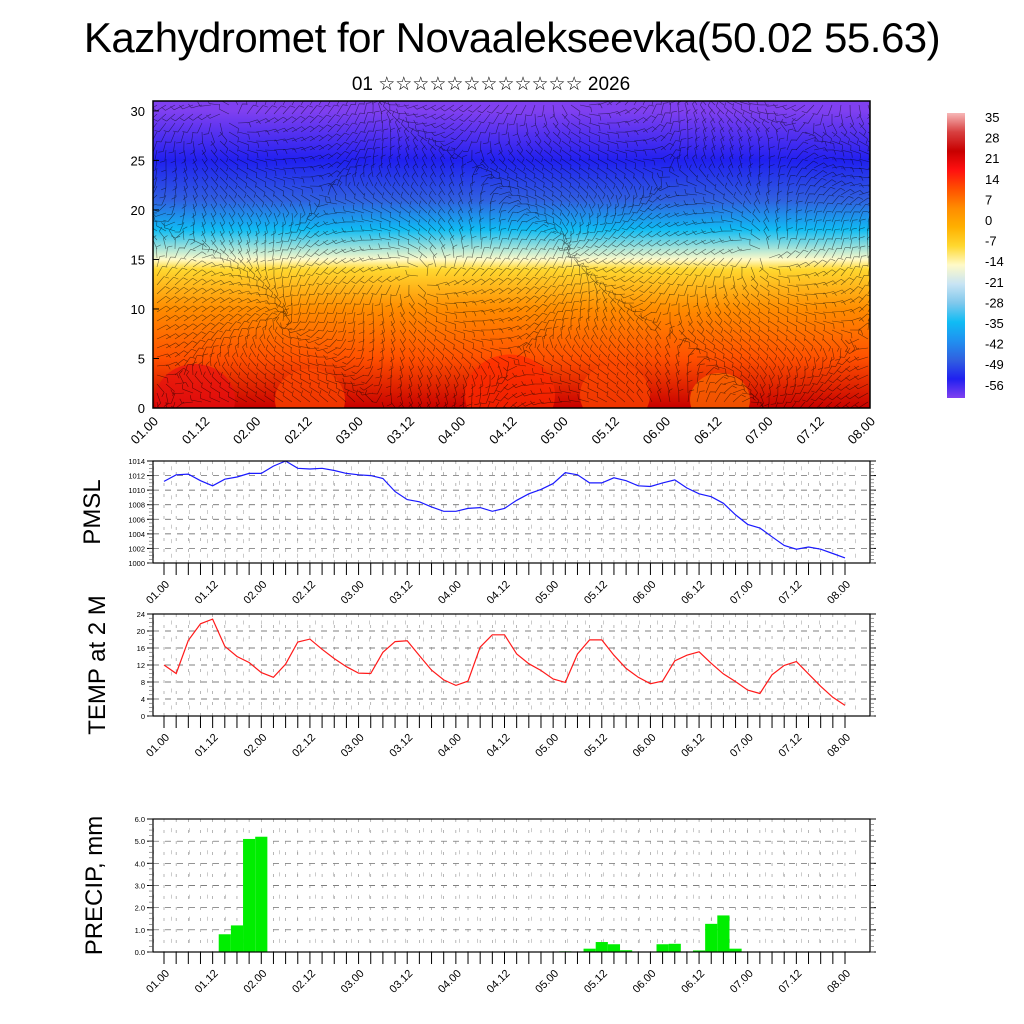 The image size is (1024, 1024). Describe the element at coordinates (491, 84) in the screenshot. I see `chart-subtitle: 01 ☆☆☆☆☆☆☆☆☆☆☆☆ 2026` at that location.